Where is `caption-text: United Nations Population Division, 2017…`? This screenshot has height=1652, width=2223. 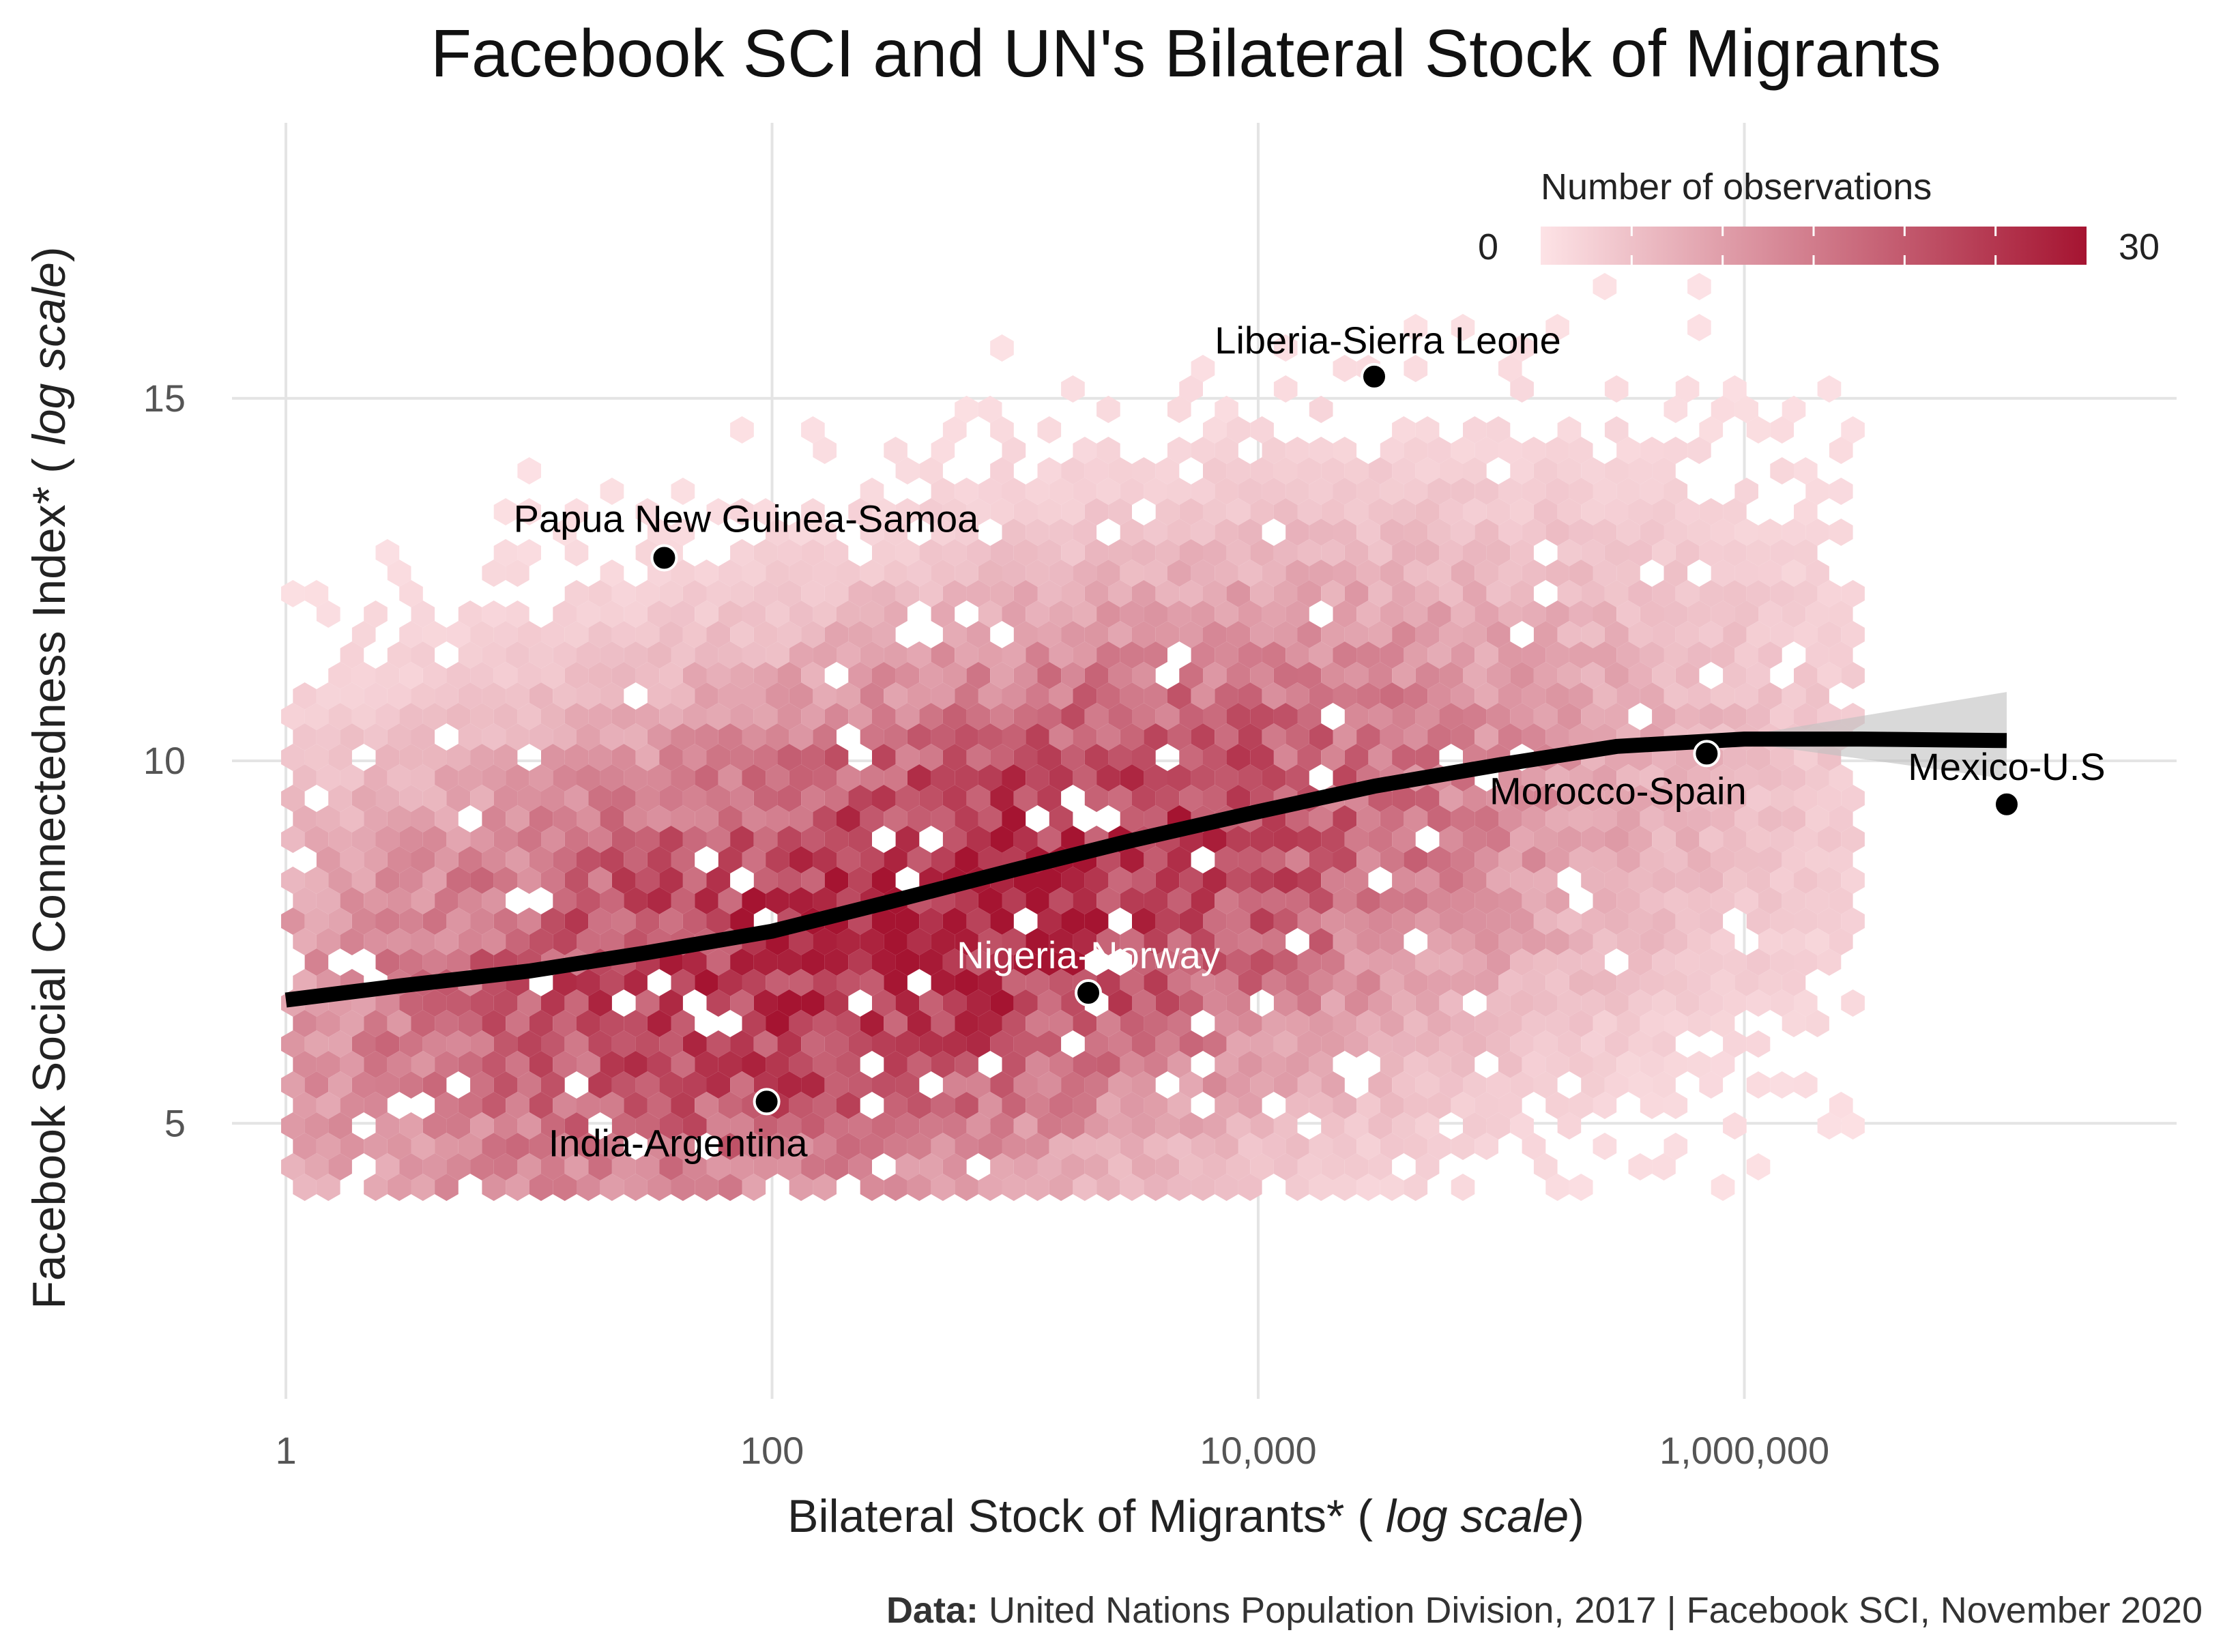 caption-text: United Nations Population Division, 2017… is located at coordinates (1590, 1610).